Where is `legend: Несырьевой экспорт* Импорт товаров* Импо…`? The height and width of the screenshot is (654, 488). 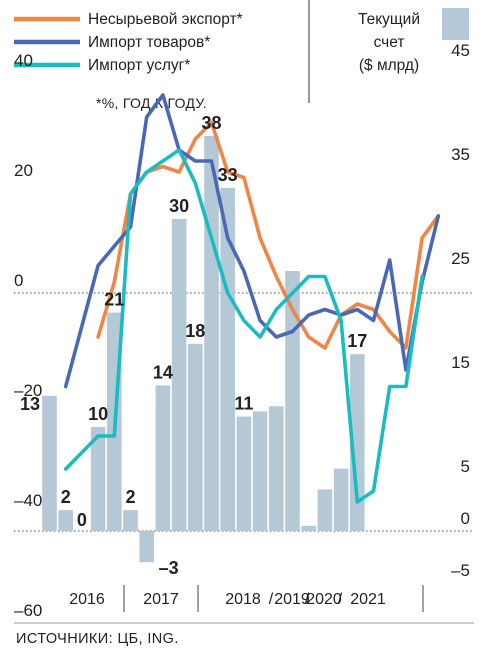
legend: Несырьевой экспорт* Импорт товаров* Импо… is located at coordinates (241, 51).